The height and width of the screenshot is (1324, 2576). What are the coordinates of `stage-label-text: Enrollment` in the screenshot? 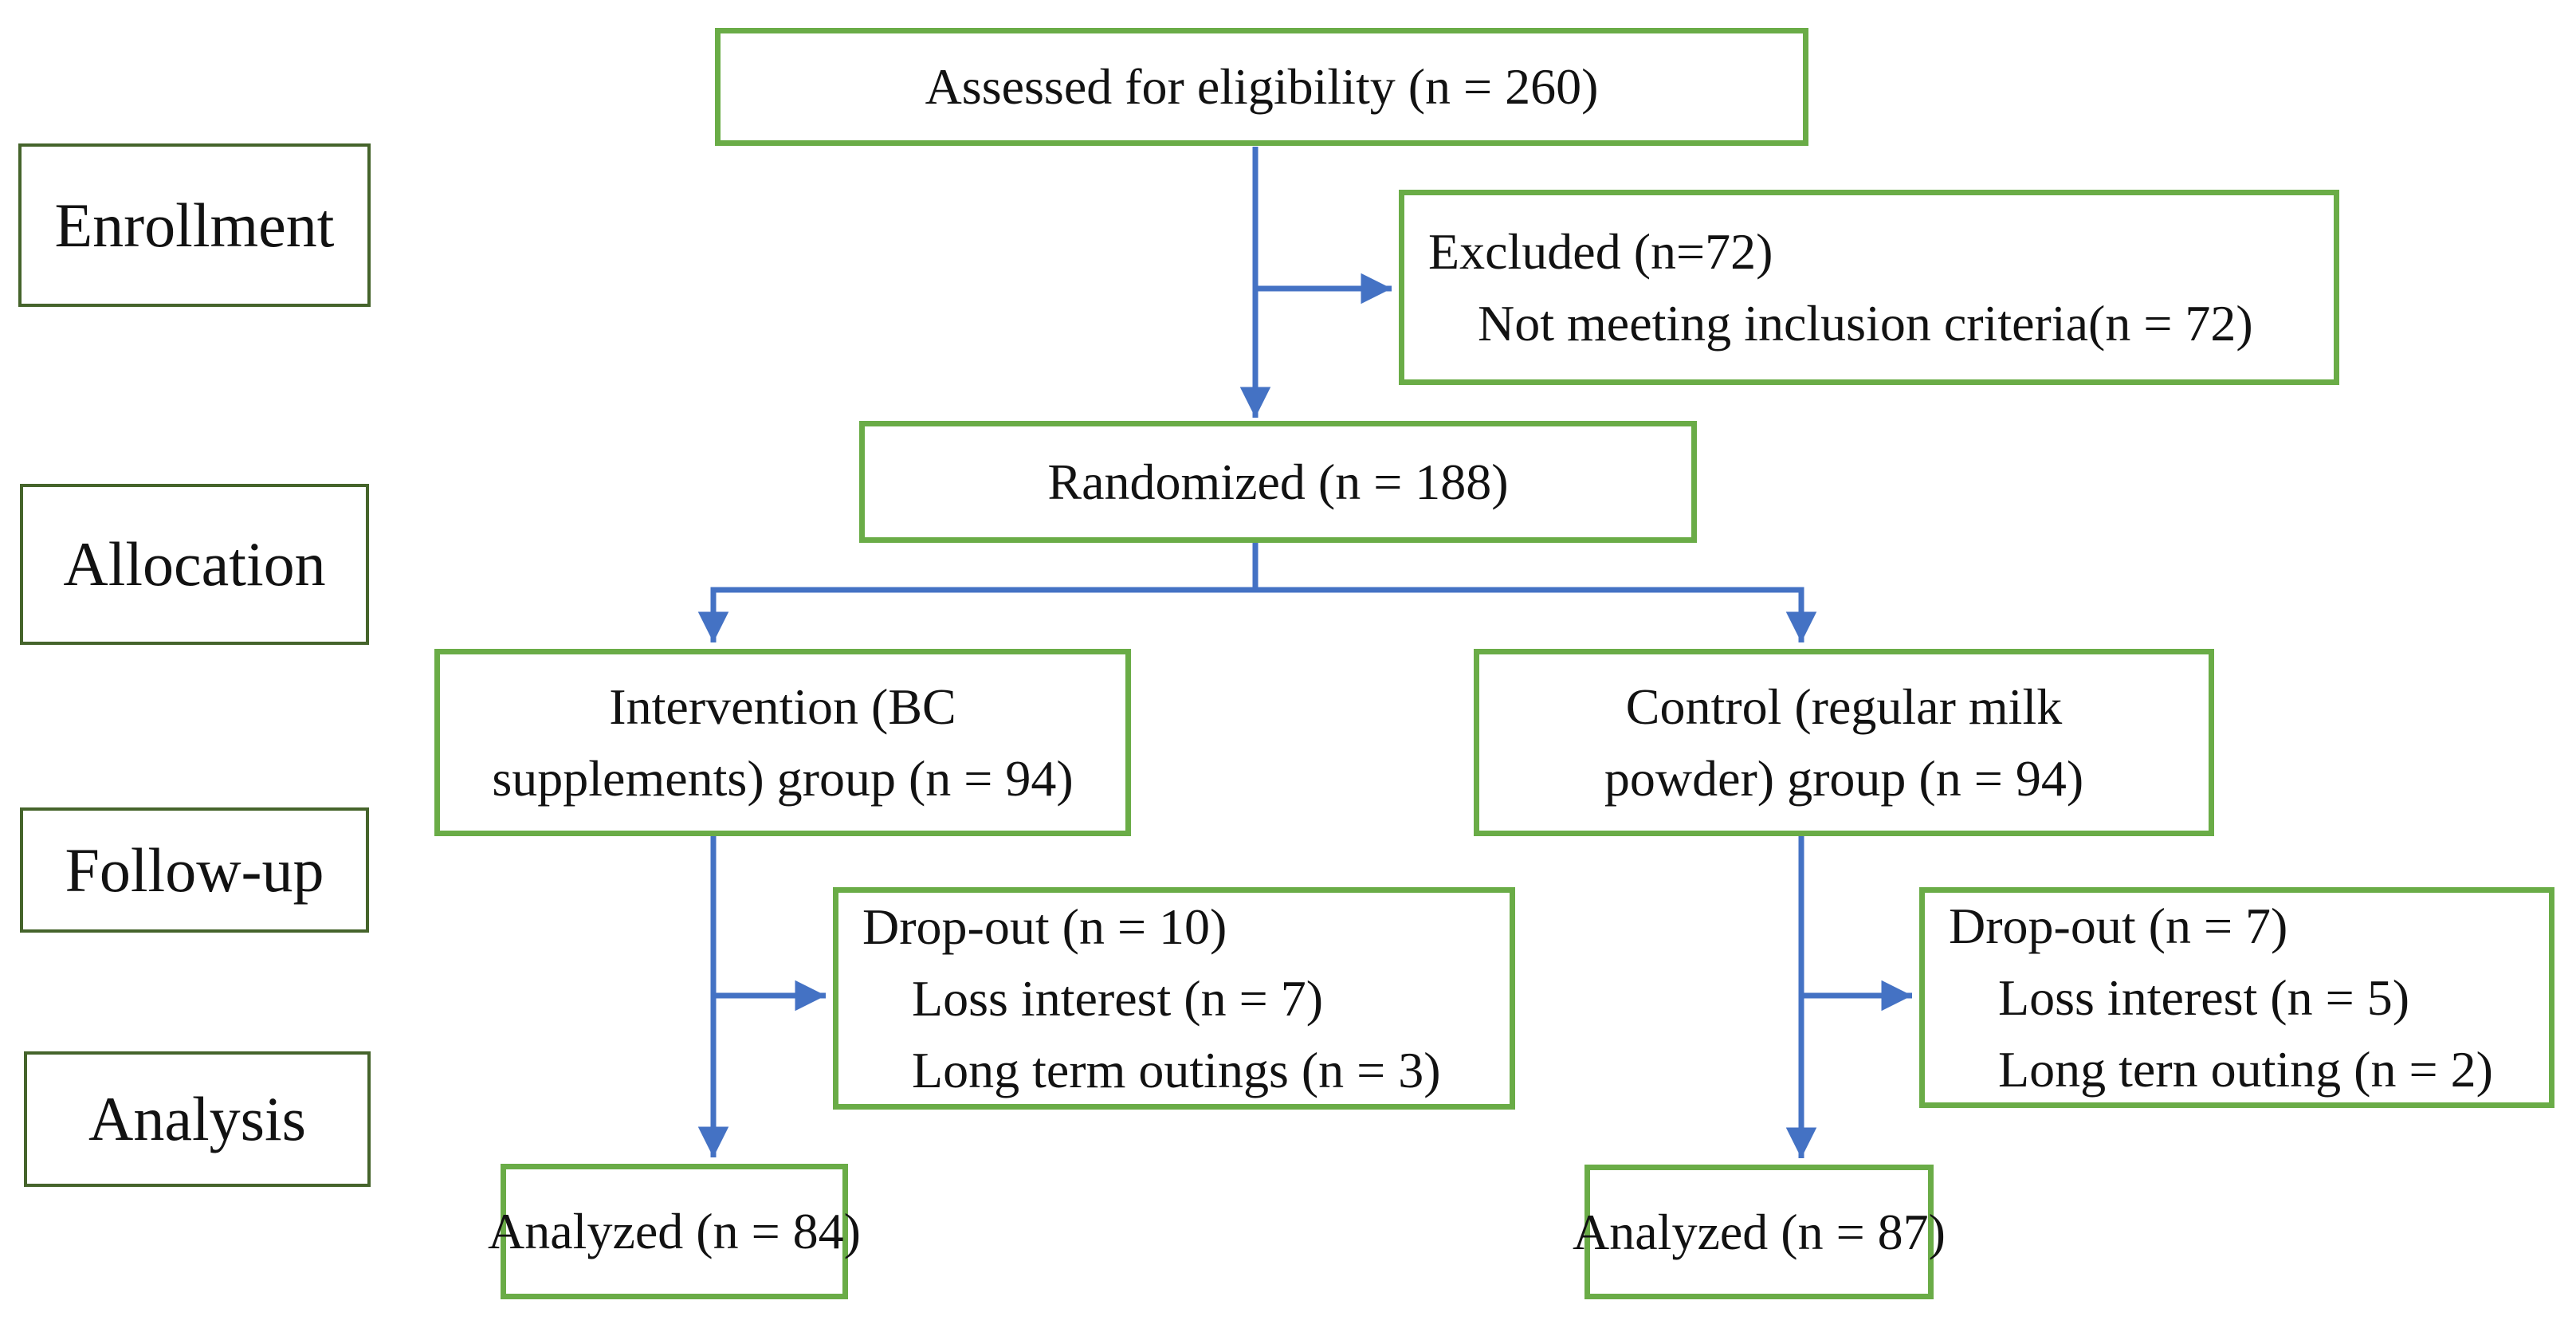 It's located at (194, 225).